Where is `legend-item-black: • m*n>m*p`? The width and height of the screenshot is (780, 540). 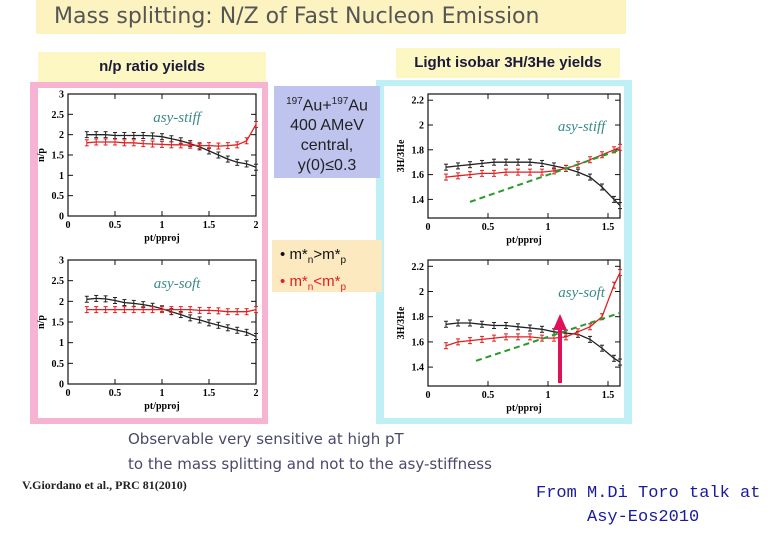
legend-item-black: • m*n>m*p is located at coordinates (331, 257).